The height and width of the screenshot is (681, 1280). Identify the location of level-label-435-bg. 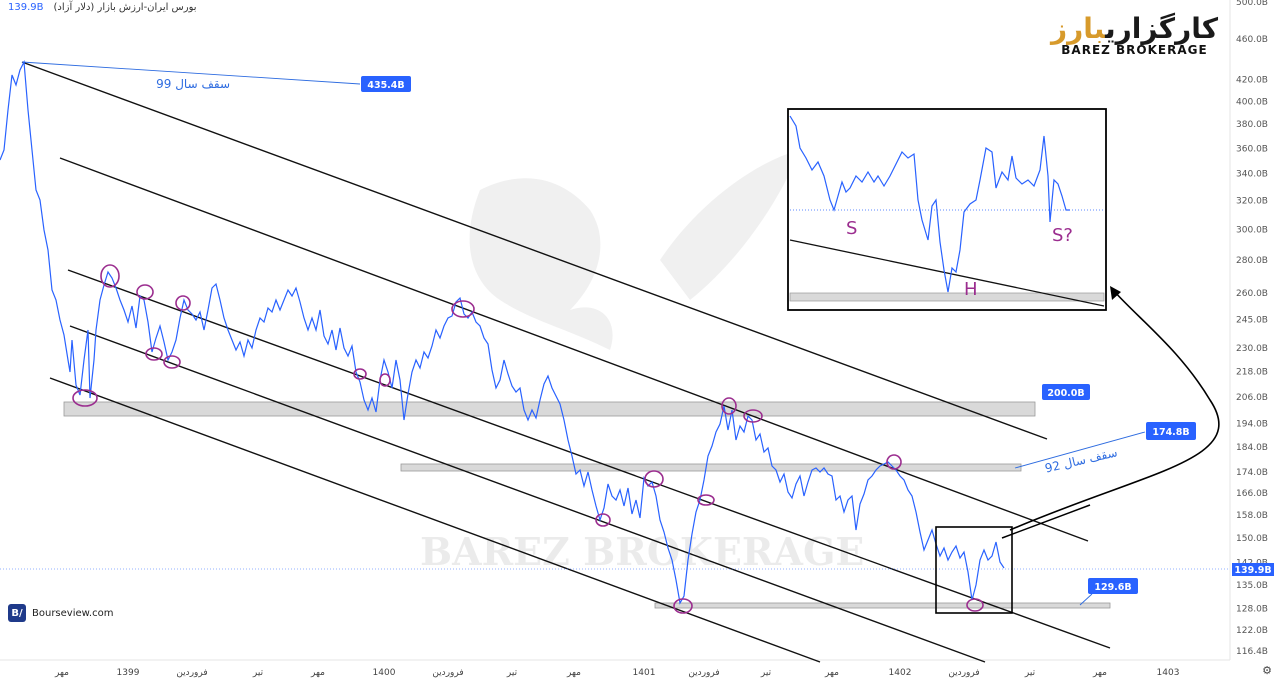
(386, 84).